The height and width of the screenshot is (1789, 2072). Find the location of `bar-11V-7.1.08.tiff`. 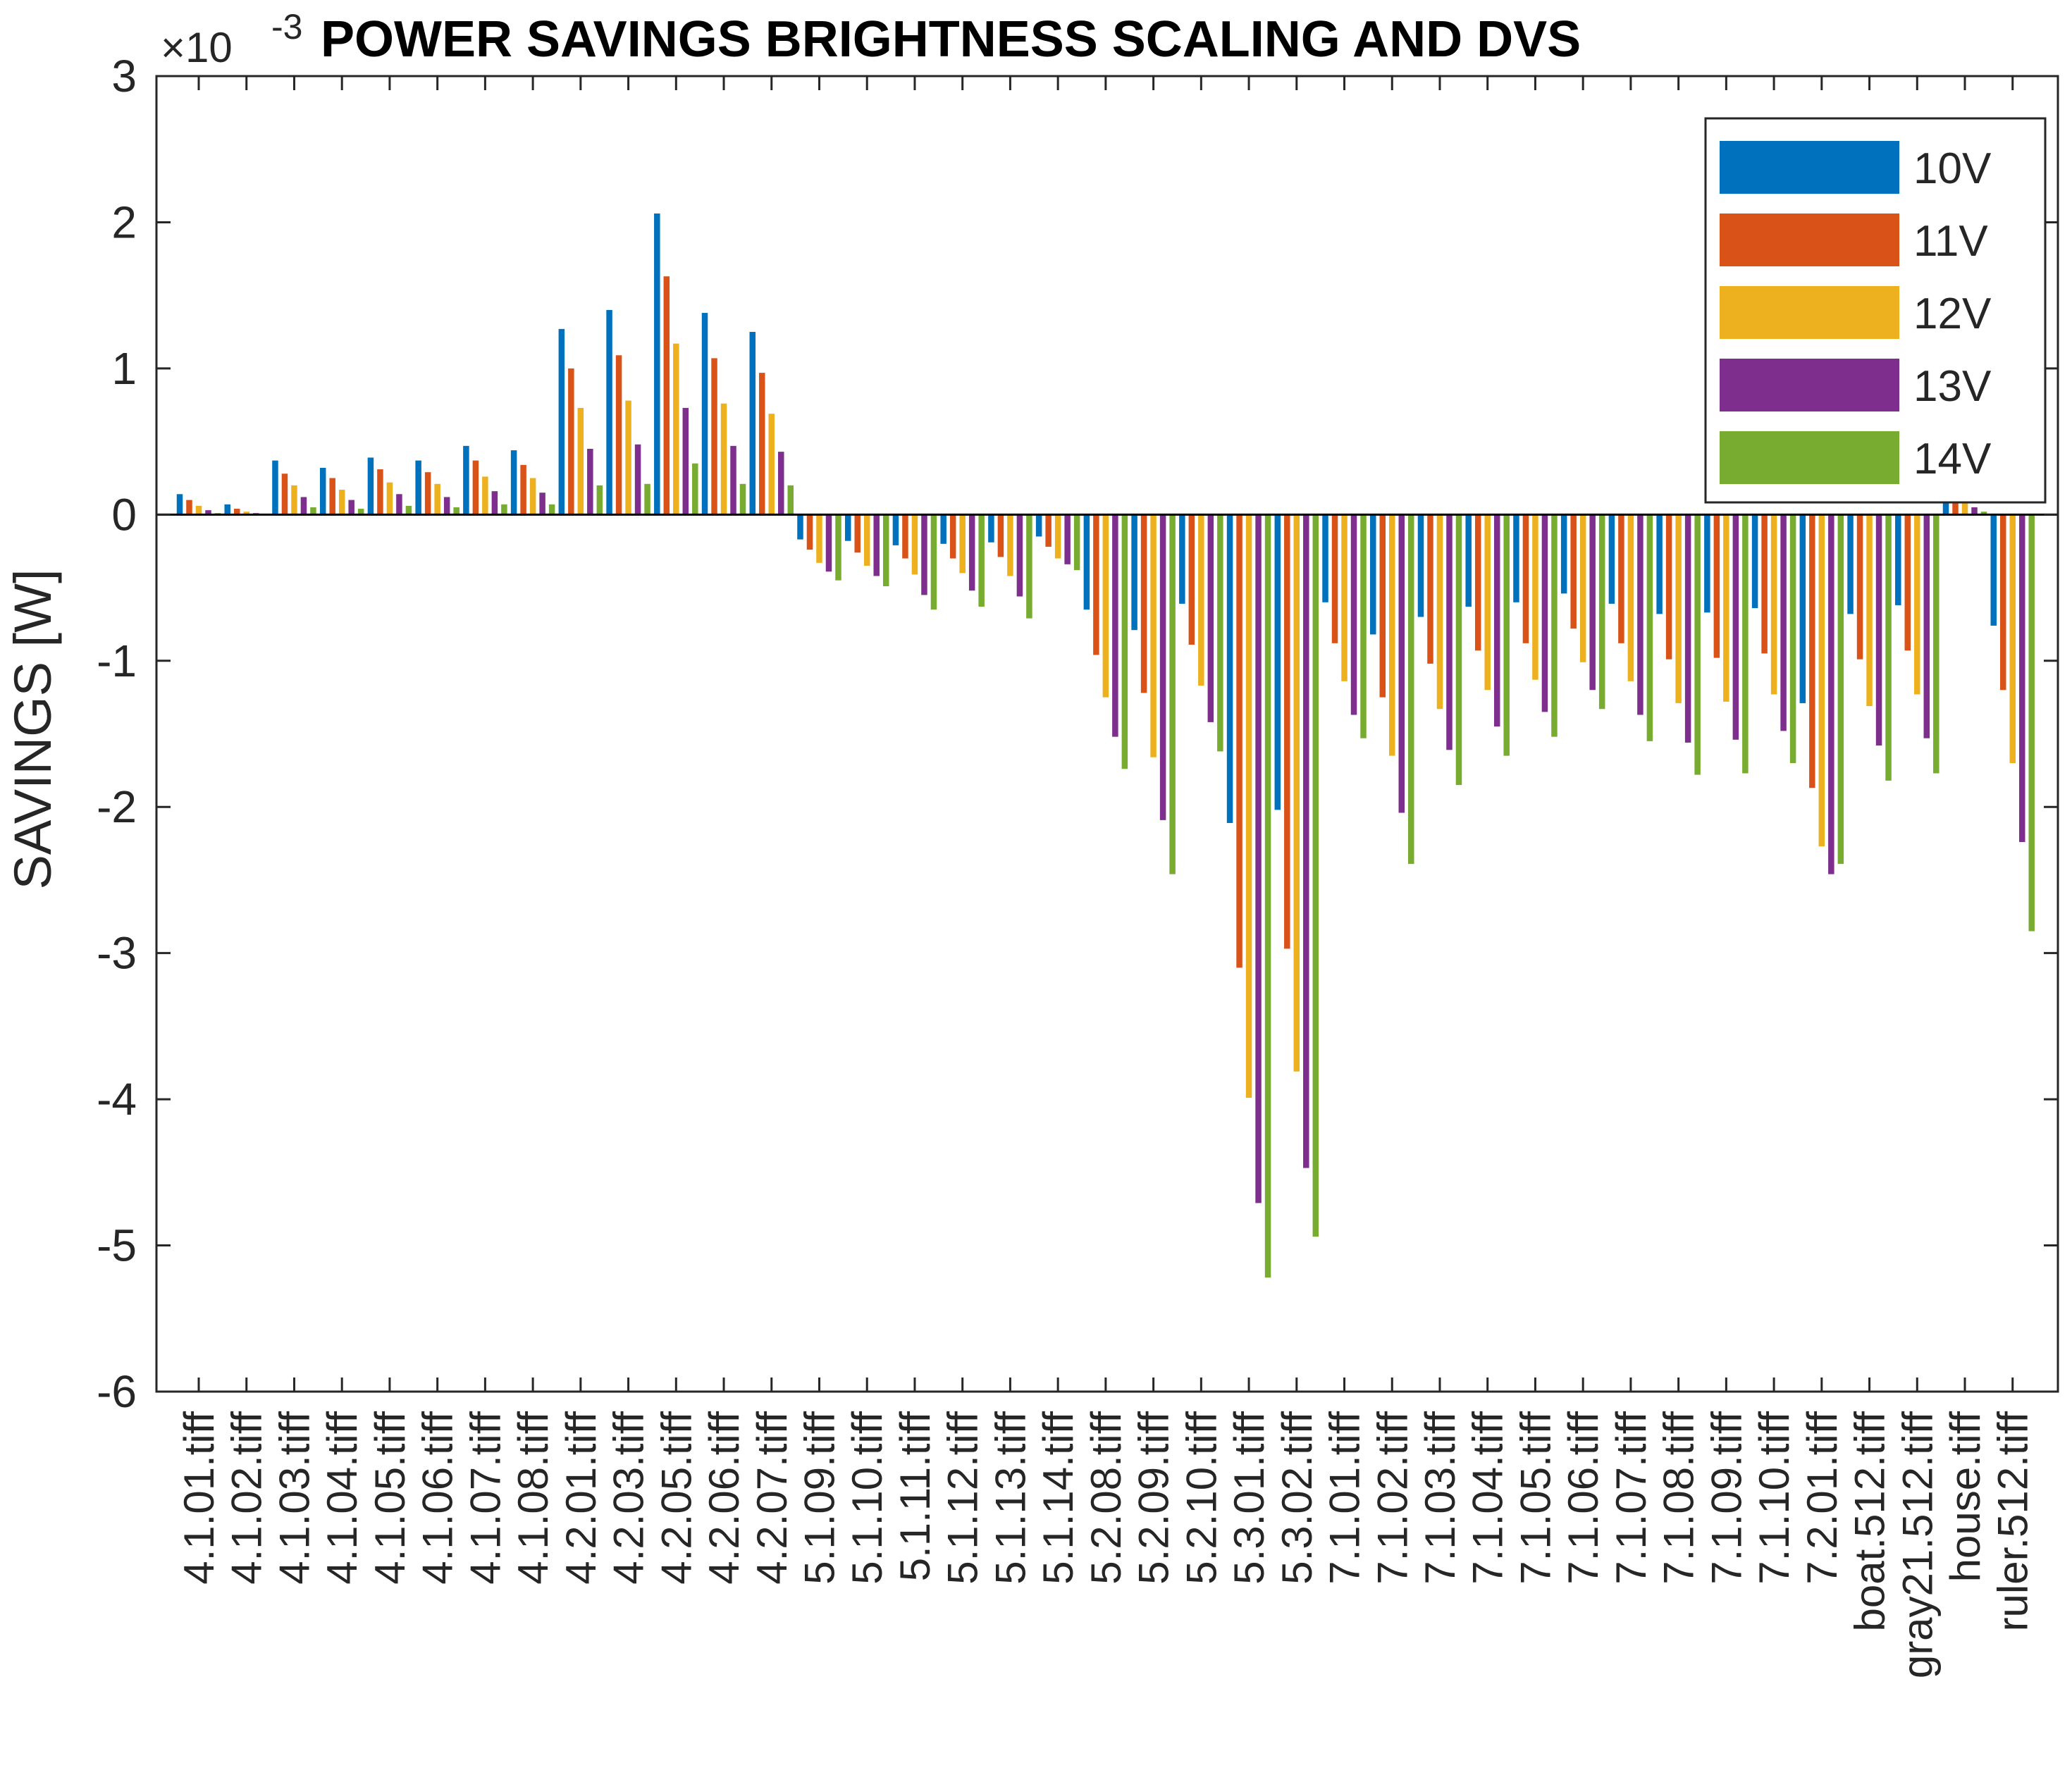

bar-11V-7.1.08.tiff is located at coordinates (1669, 587).